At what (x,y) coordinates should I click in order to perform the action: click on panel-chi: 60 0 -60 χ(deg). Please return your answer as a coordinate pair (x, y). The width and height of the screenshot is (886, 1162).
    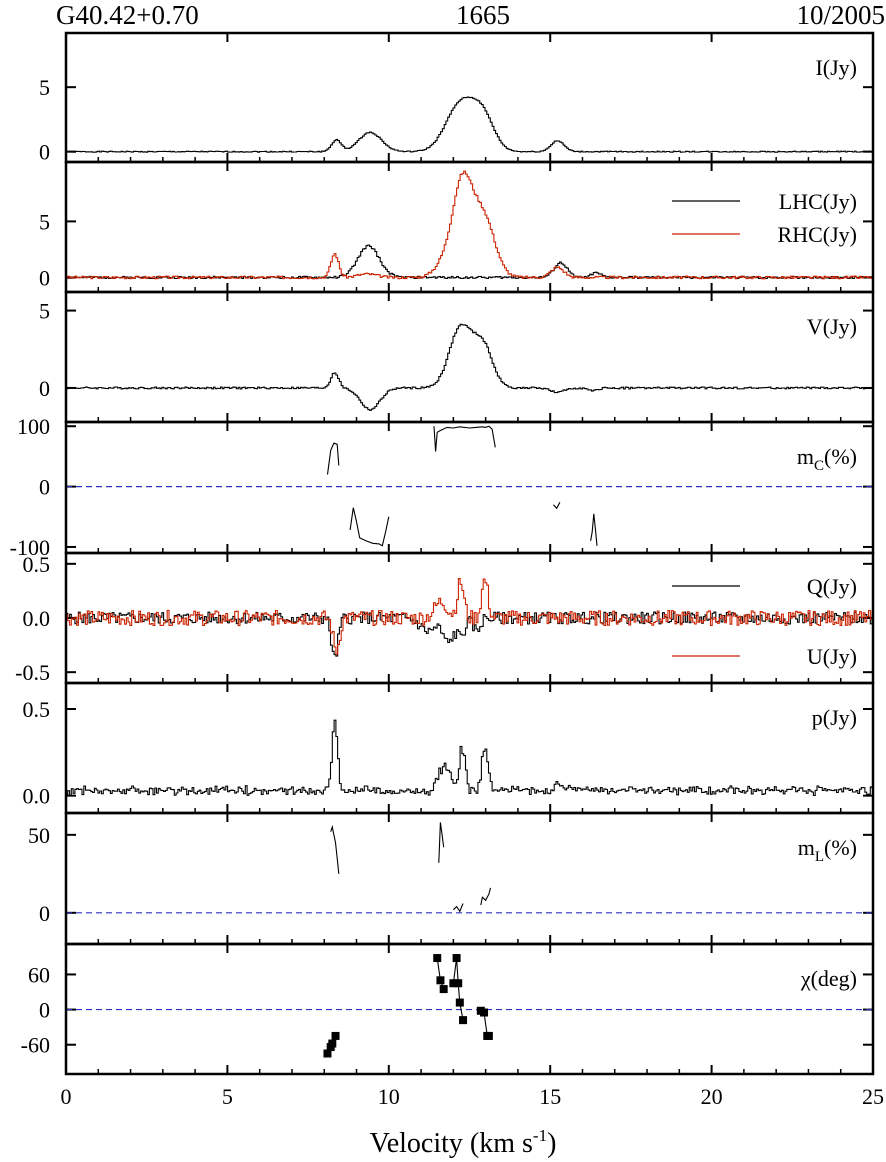
    Looking at the image, I should click on (448, 1009).